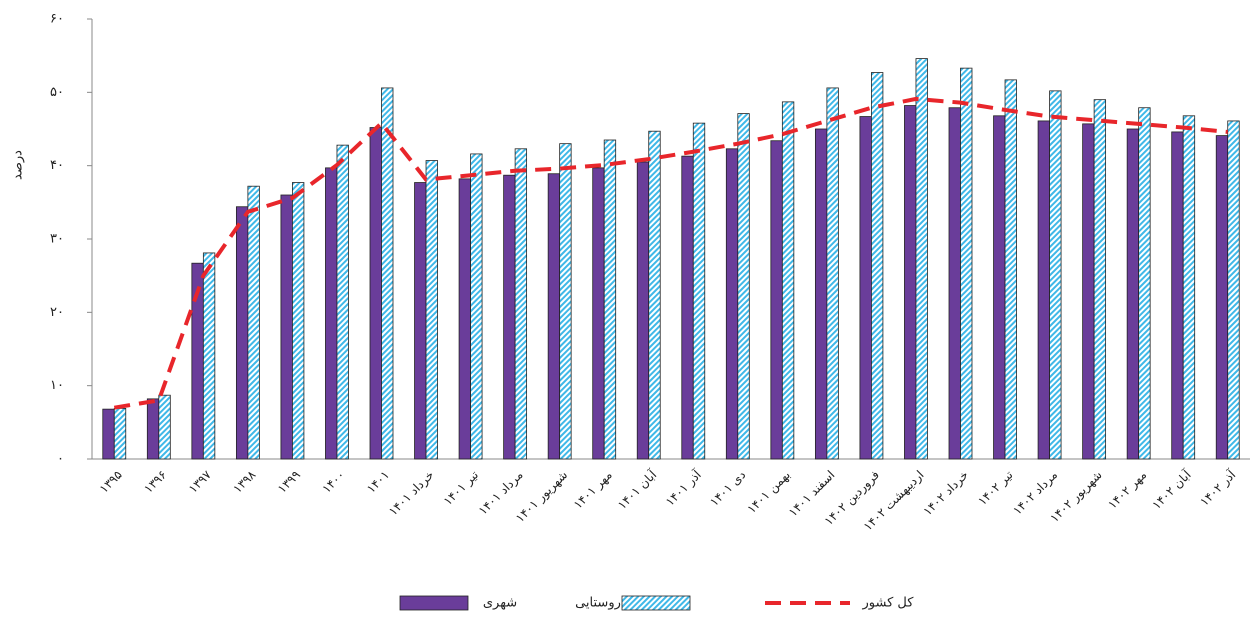  Describe the element at coordinates (57, 165) in the screenshot. I see `y-tick-label: ۴۰` at that location.